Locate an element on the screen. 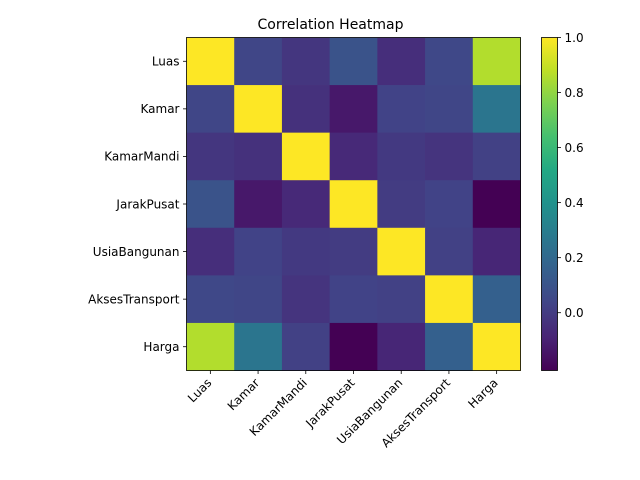 This screenshot has height=480, width=640. colorbar-gradient is located at coordinates (549, 204).